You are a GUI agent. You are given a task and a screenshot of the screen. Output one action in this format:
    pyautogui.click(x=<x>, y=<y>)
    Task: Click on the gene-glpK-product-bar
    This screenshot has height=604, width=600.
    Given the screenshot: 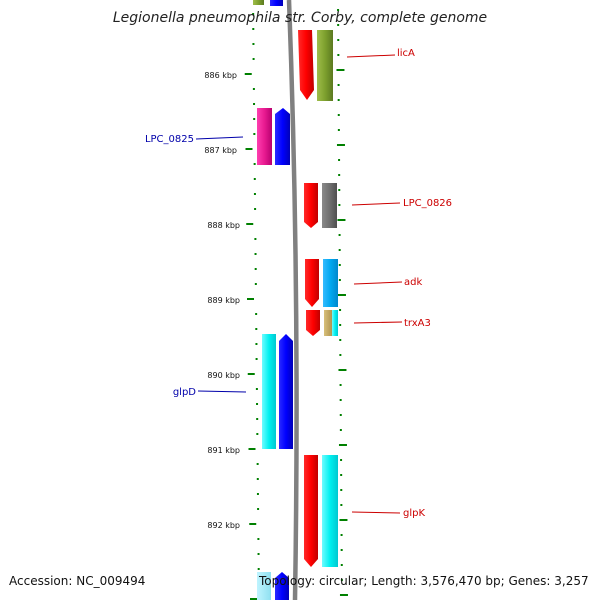 What is the action you would take?
    pyautogui.click(x=330, y=511)
    